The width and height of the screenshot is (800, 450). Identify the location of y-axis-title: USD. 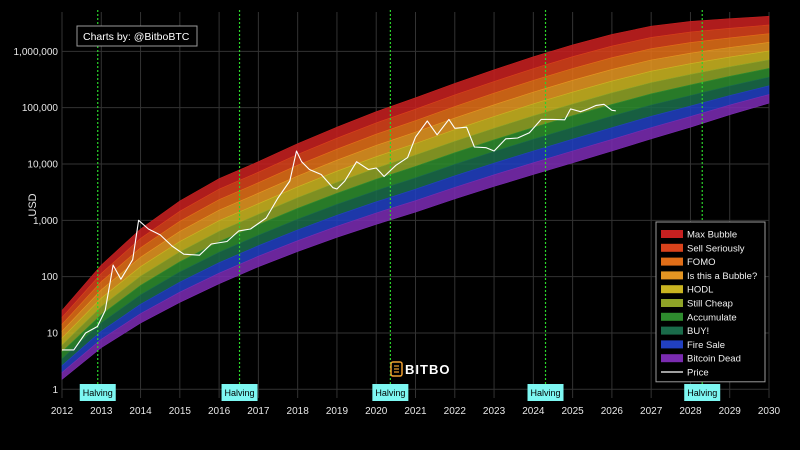
(33, 204).